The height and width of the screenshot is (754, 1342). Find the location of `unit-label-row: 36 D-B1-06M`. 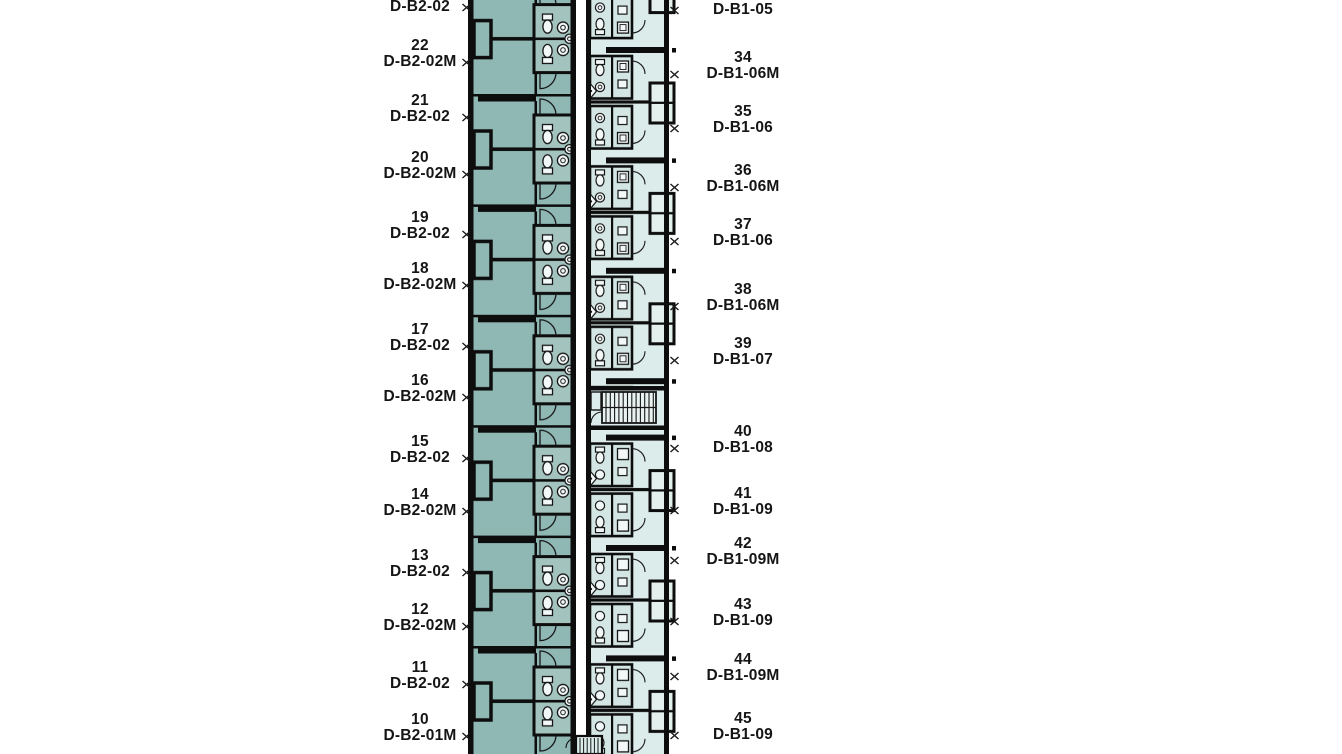

unit-label-row: 36 D-B1-06M is located at coordinates (743, 179).